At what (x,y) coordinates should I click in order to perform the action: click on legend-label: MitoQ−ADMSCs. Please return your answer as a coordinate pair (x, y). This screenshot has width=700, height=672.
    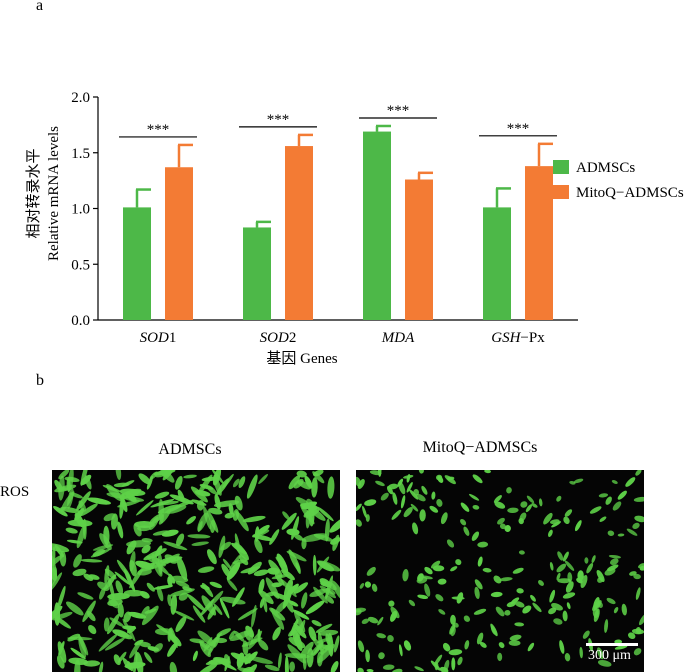
    Looking at the image, I should click on (630, 193).